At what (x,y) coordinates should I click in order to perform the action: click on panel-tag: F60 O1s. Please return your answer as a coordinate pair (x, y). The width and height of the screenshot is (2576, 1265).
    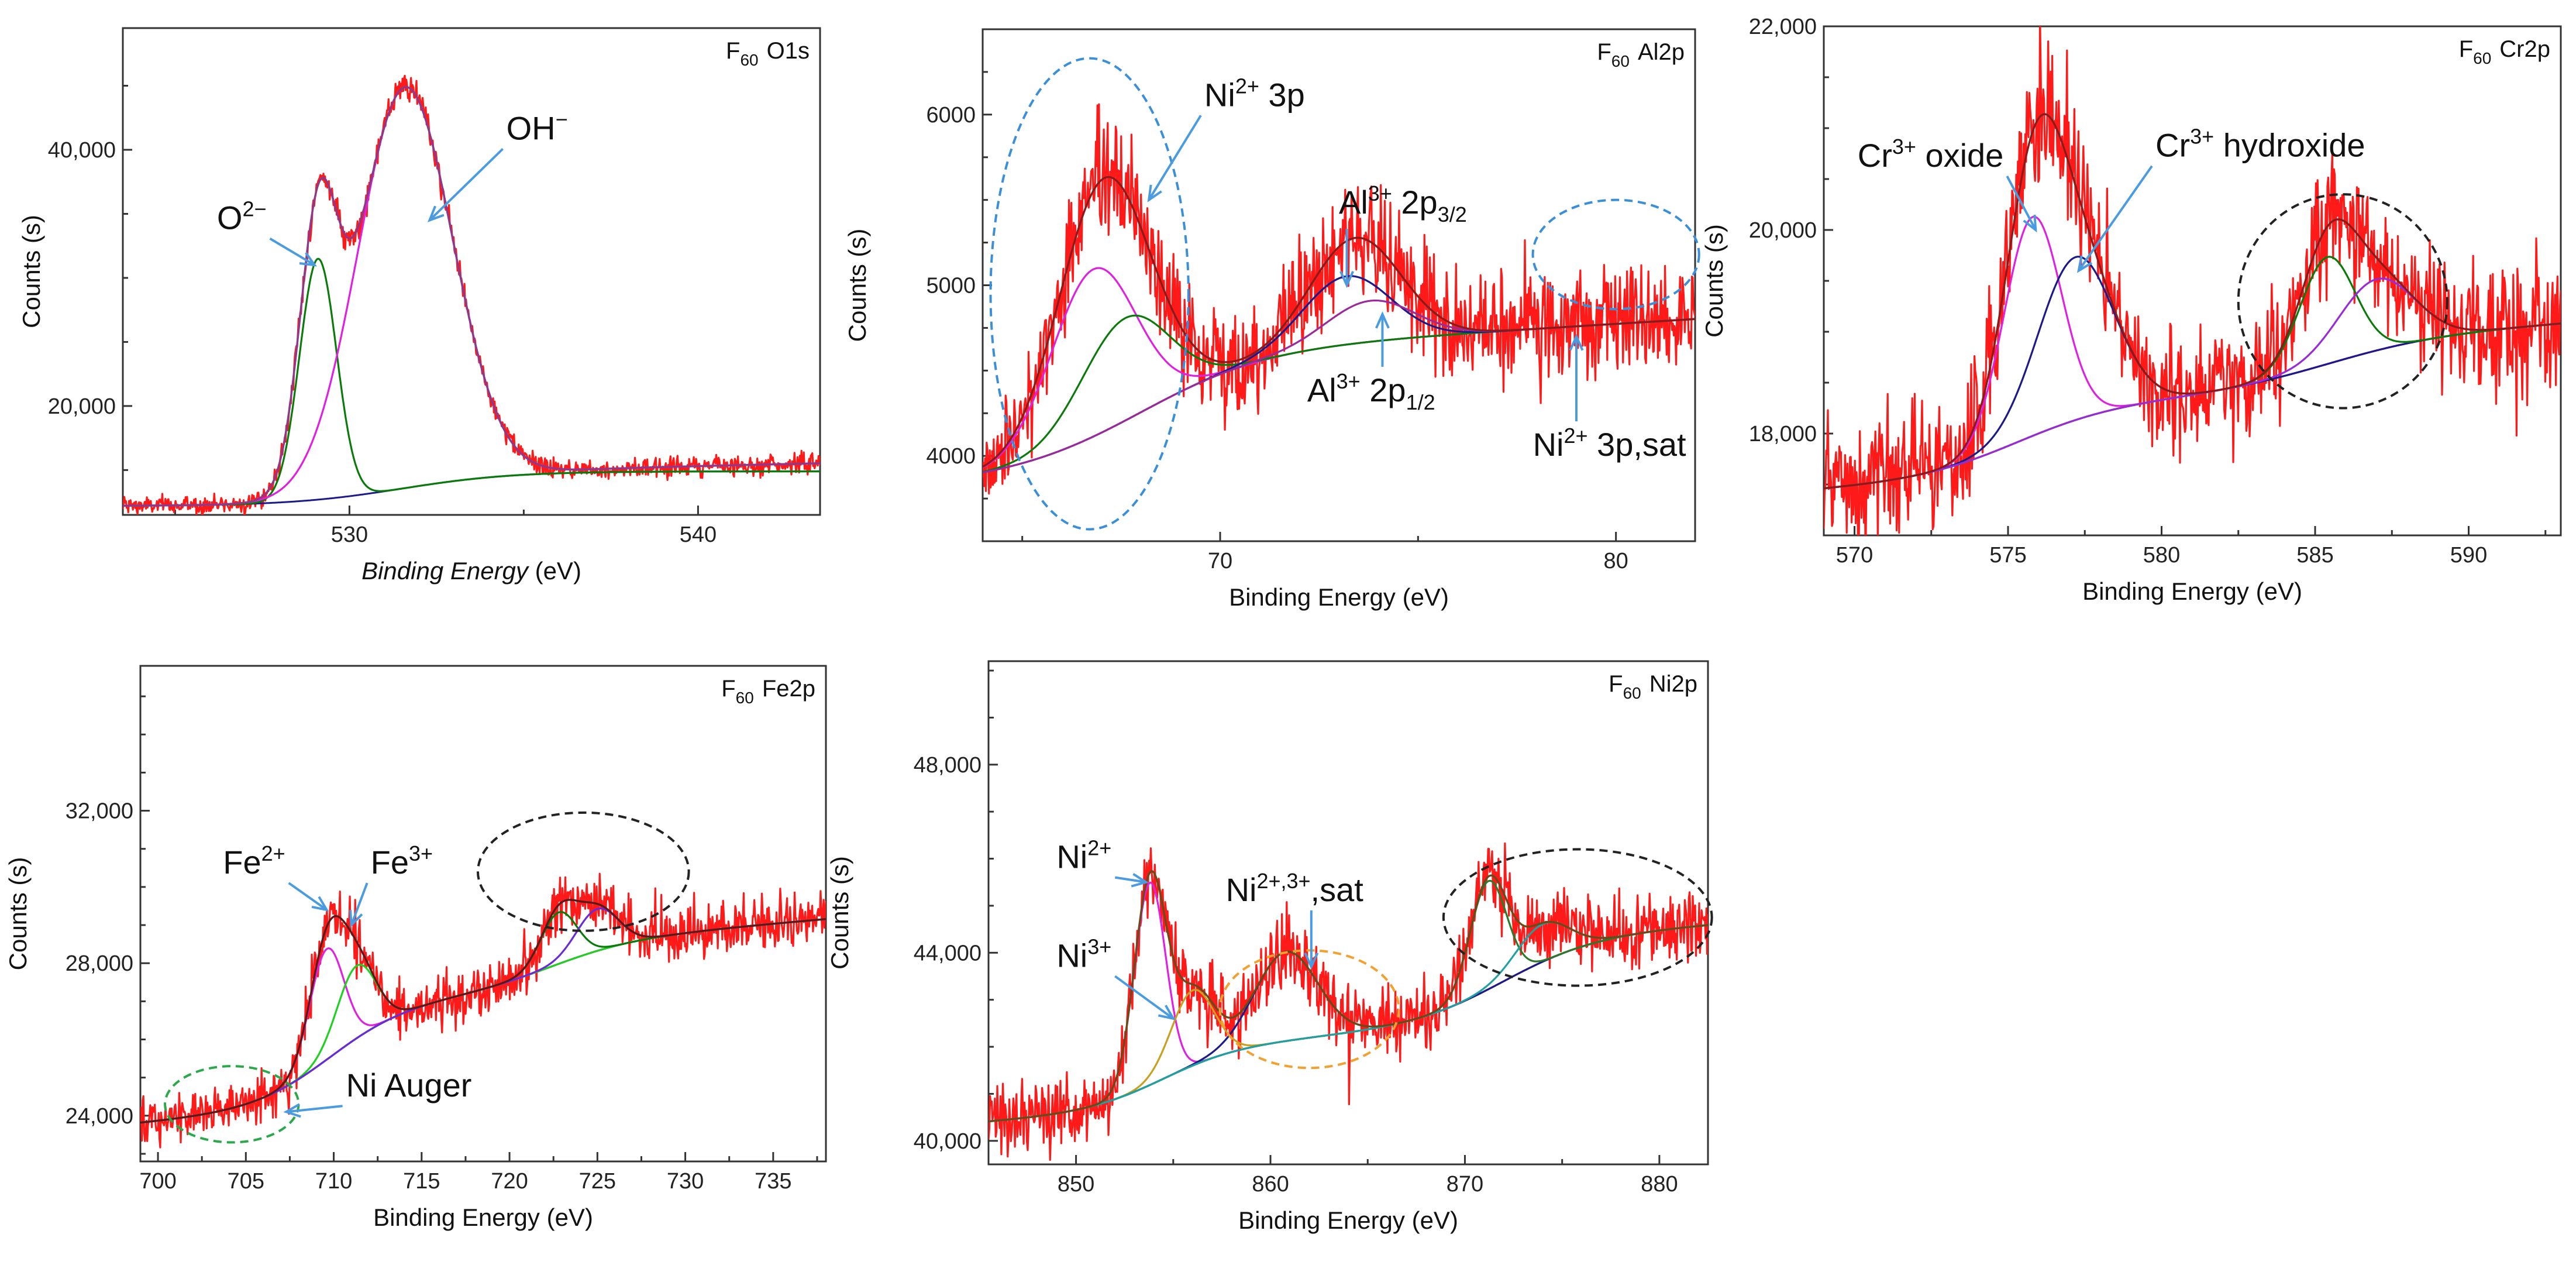
    Looking at the image, I should click on (768, 53).